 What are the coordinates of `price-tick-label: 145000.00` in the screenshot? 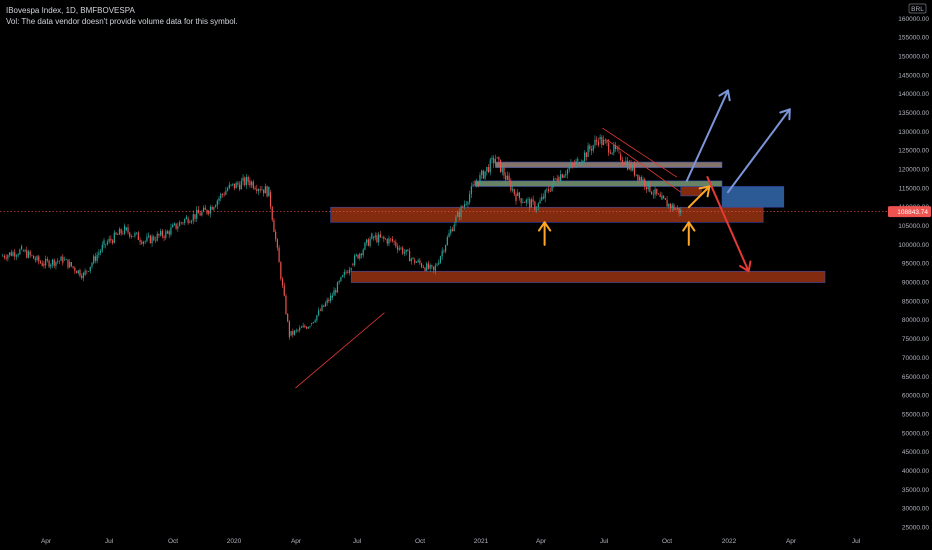 It's located at (913, 75).